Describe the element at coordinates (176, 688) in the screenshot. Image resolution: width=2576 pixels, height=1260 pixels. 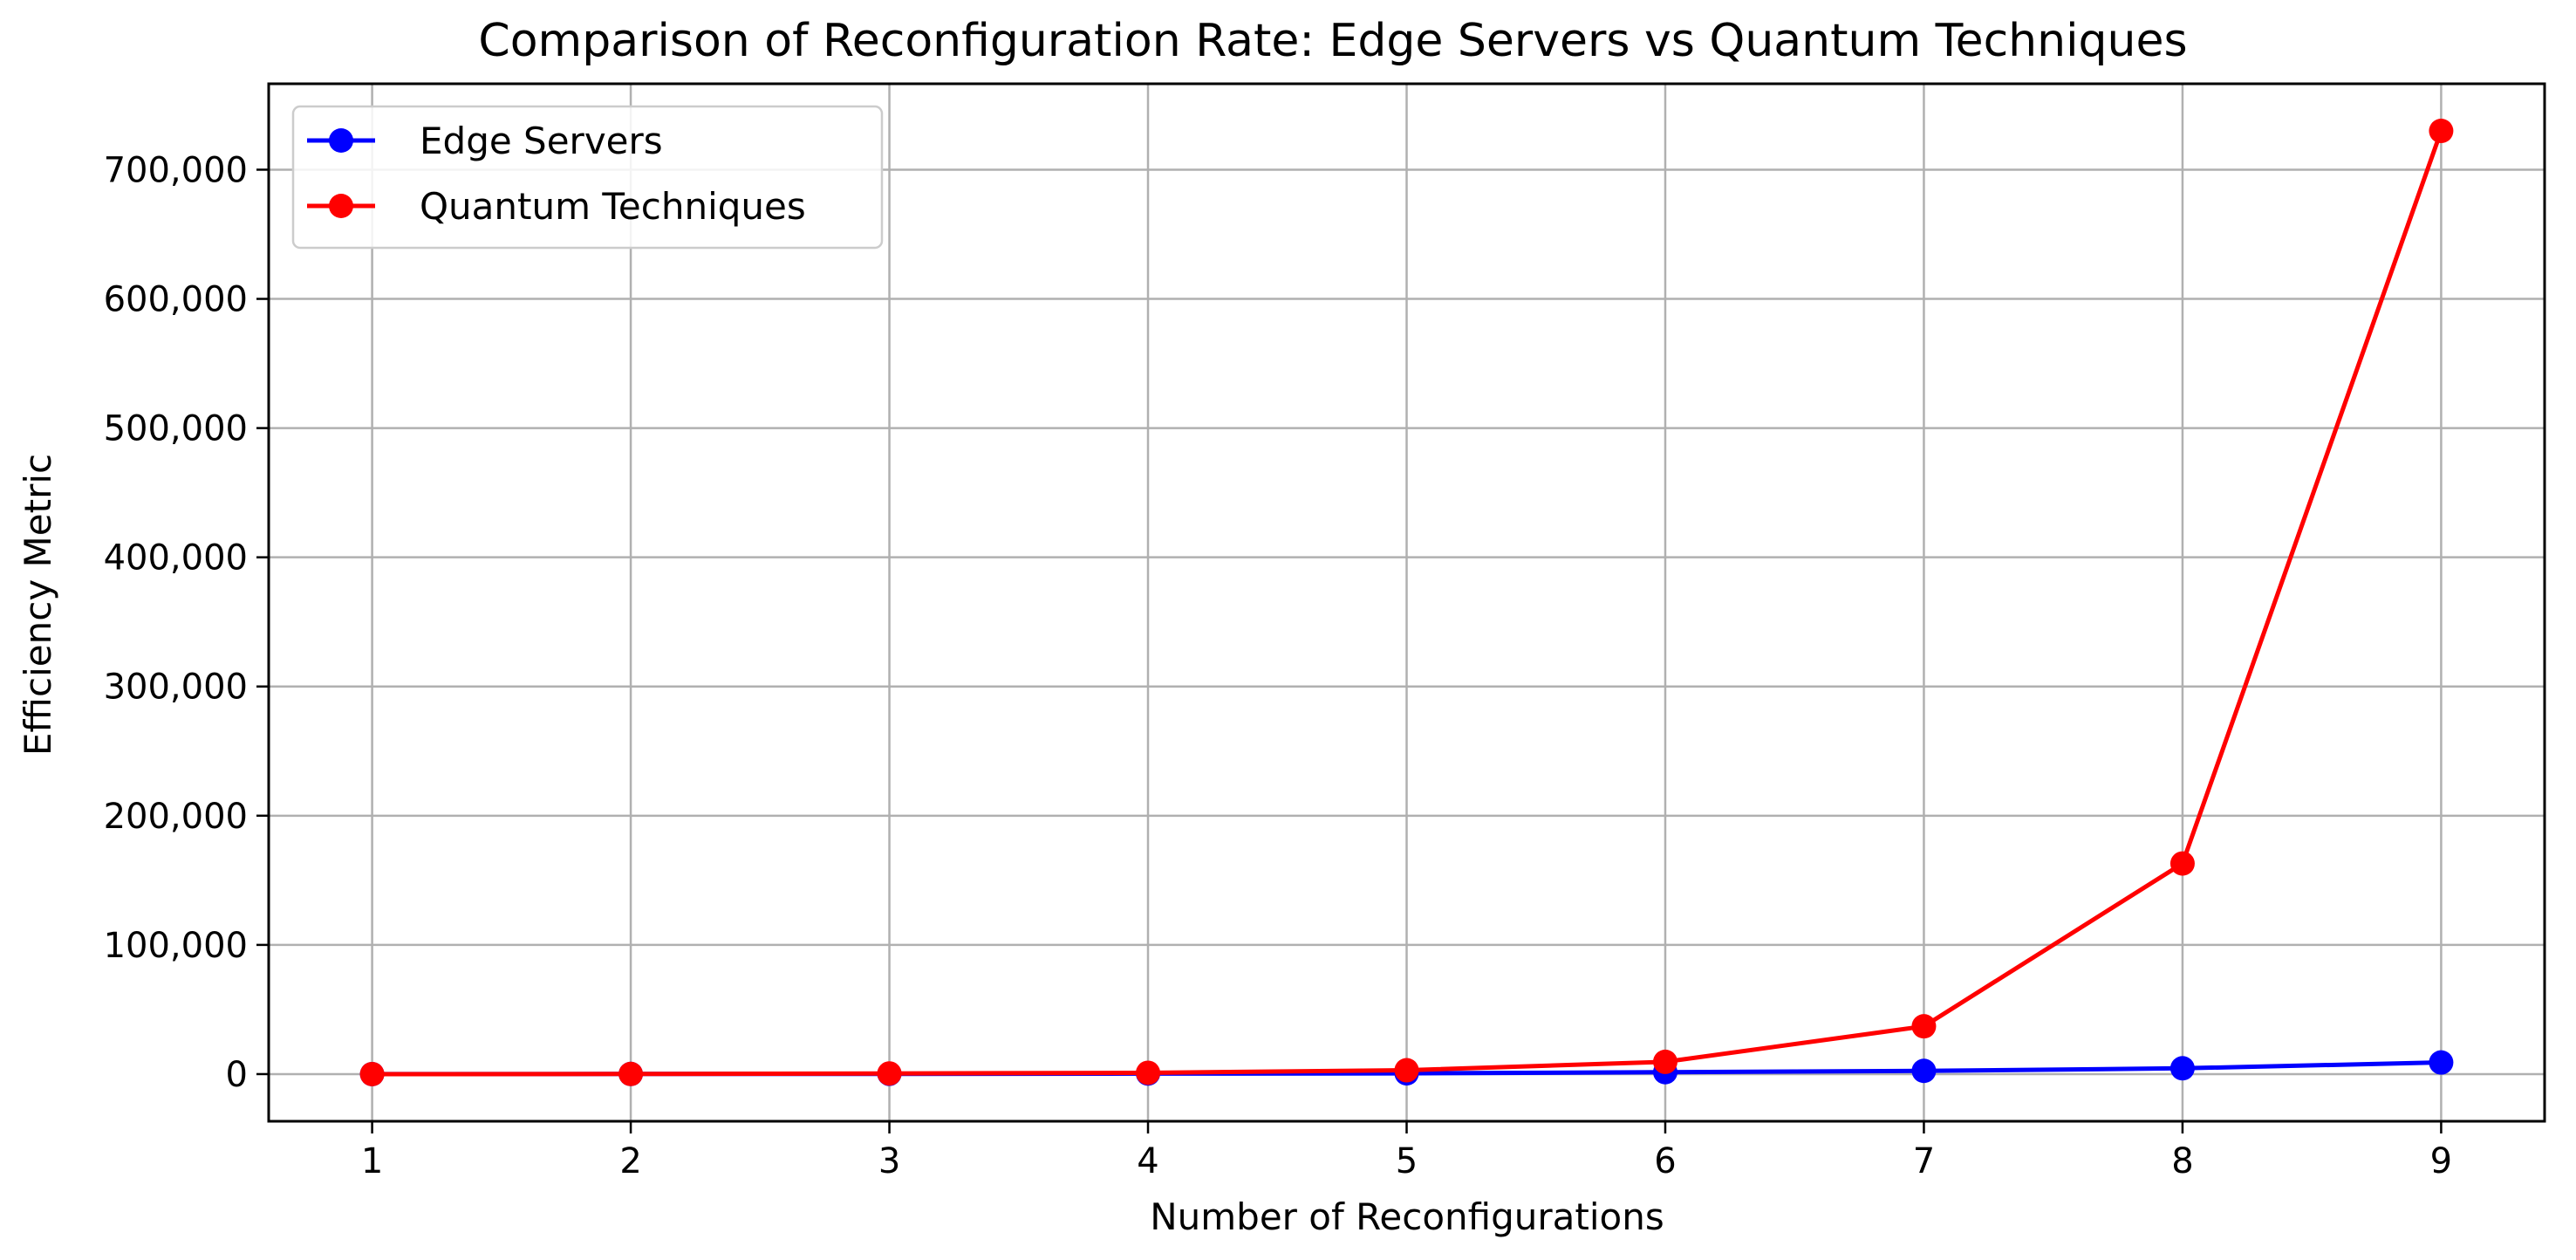
I see `y-tick-label: 300,000` at that location.